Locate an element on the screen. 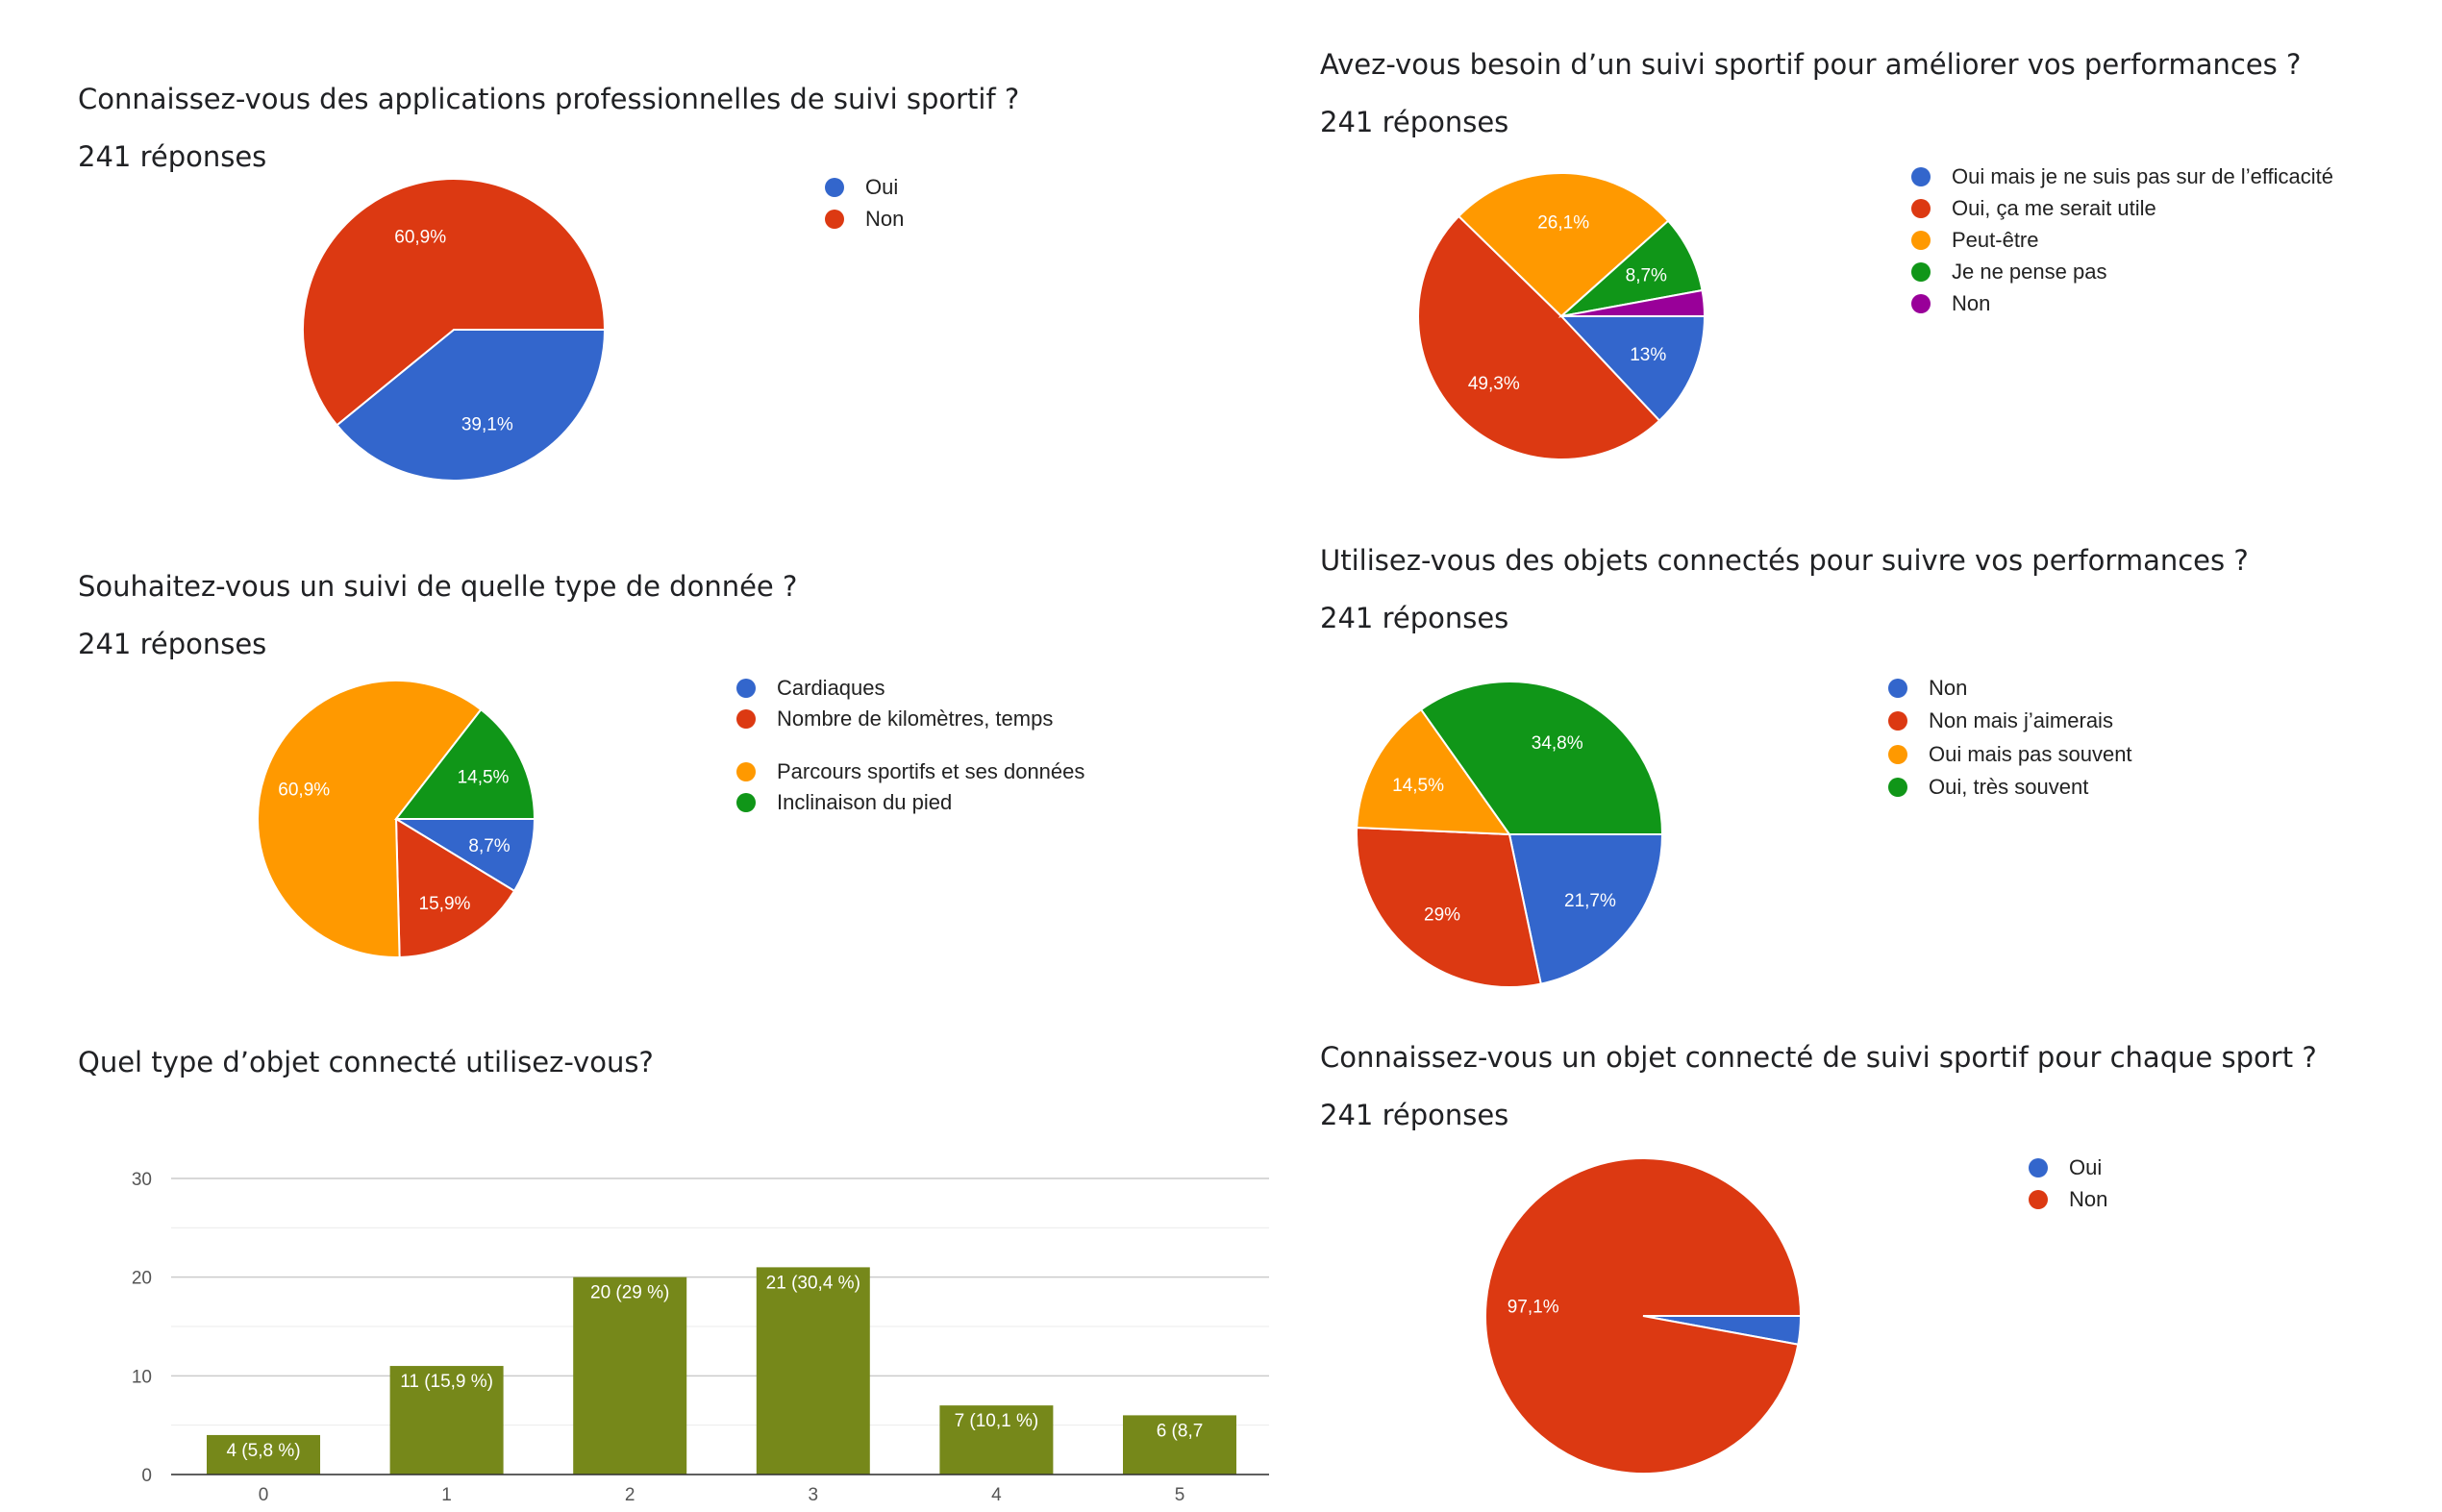  bar-value-label: 20 (29 %) is located at coordinates (630, 1293).